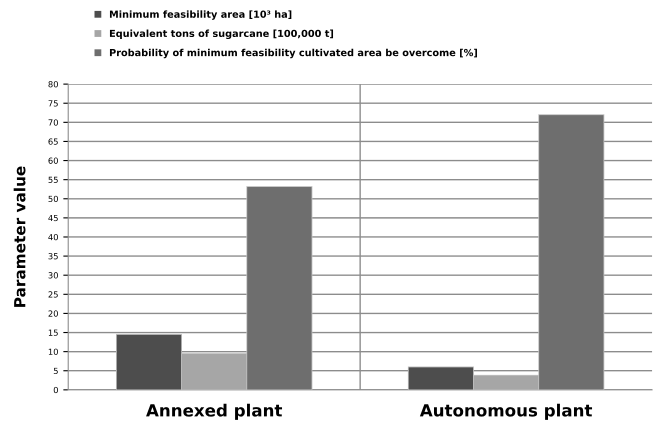  I want to click on y-tick-label: 0, so click(56, 390).